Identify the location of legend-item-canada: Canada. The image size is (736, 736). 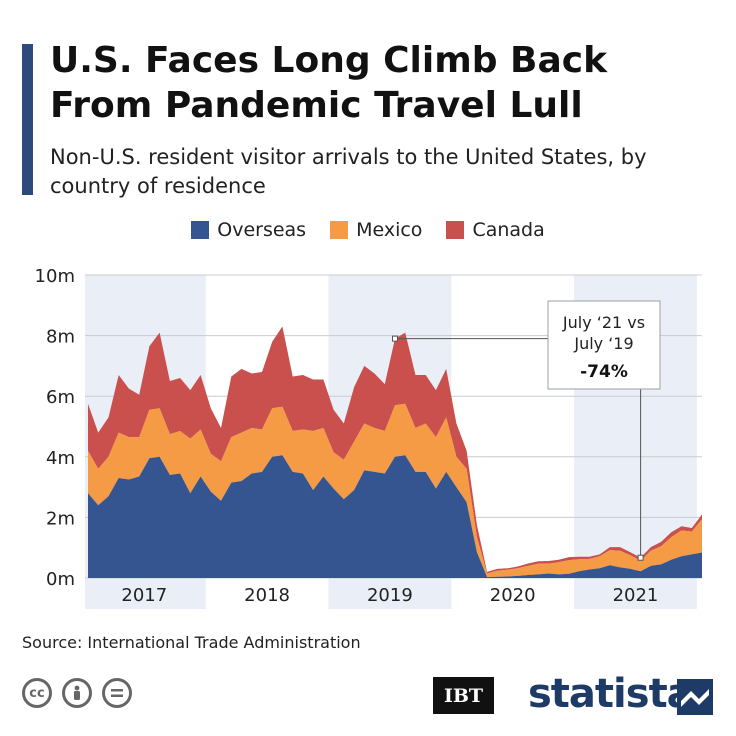
(495, 230).